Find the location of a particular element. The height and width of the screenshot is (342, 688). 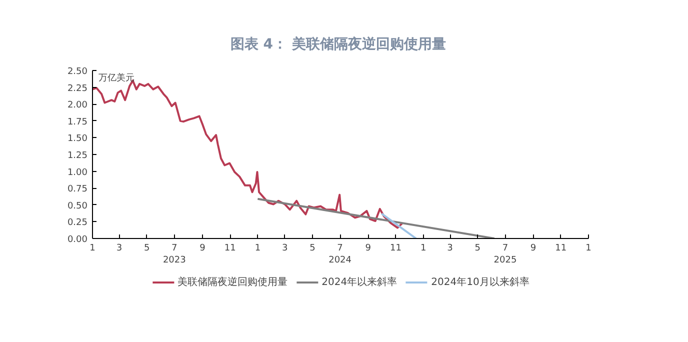

y-tick-label: 0.50 is located at coordinates (77, 206).